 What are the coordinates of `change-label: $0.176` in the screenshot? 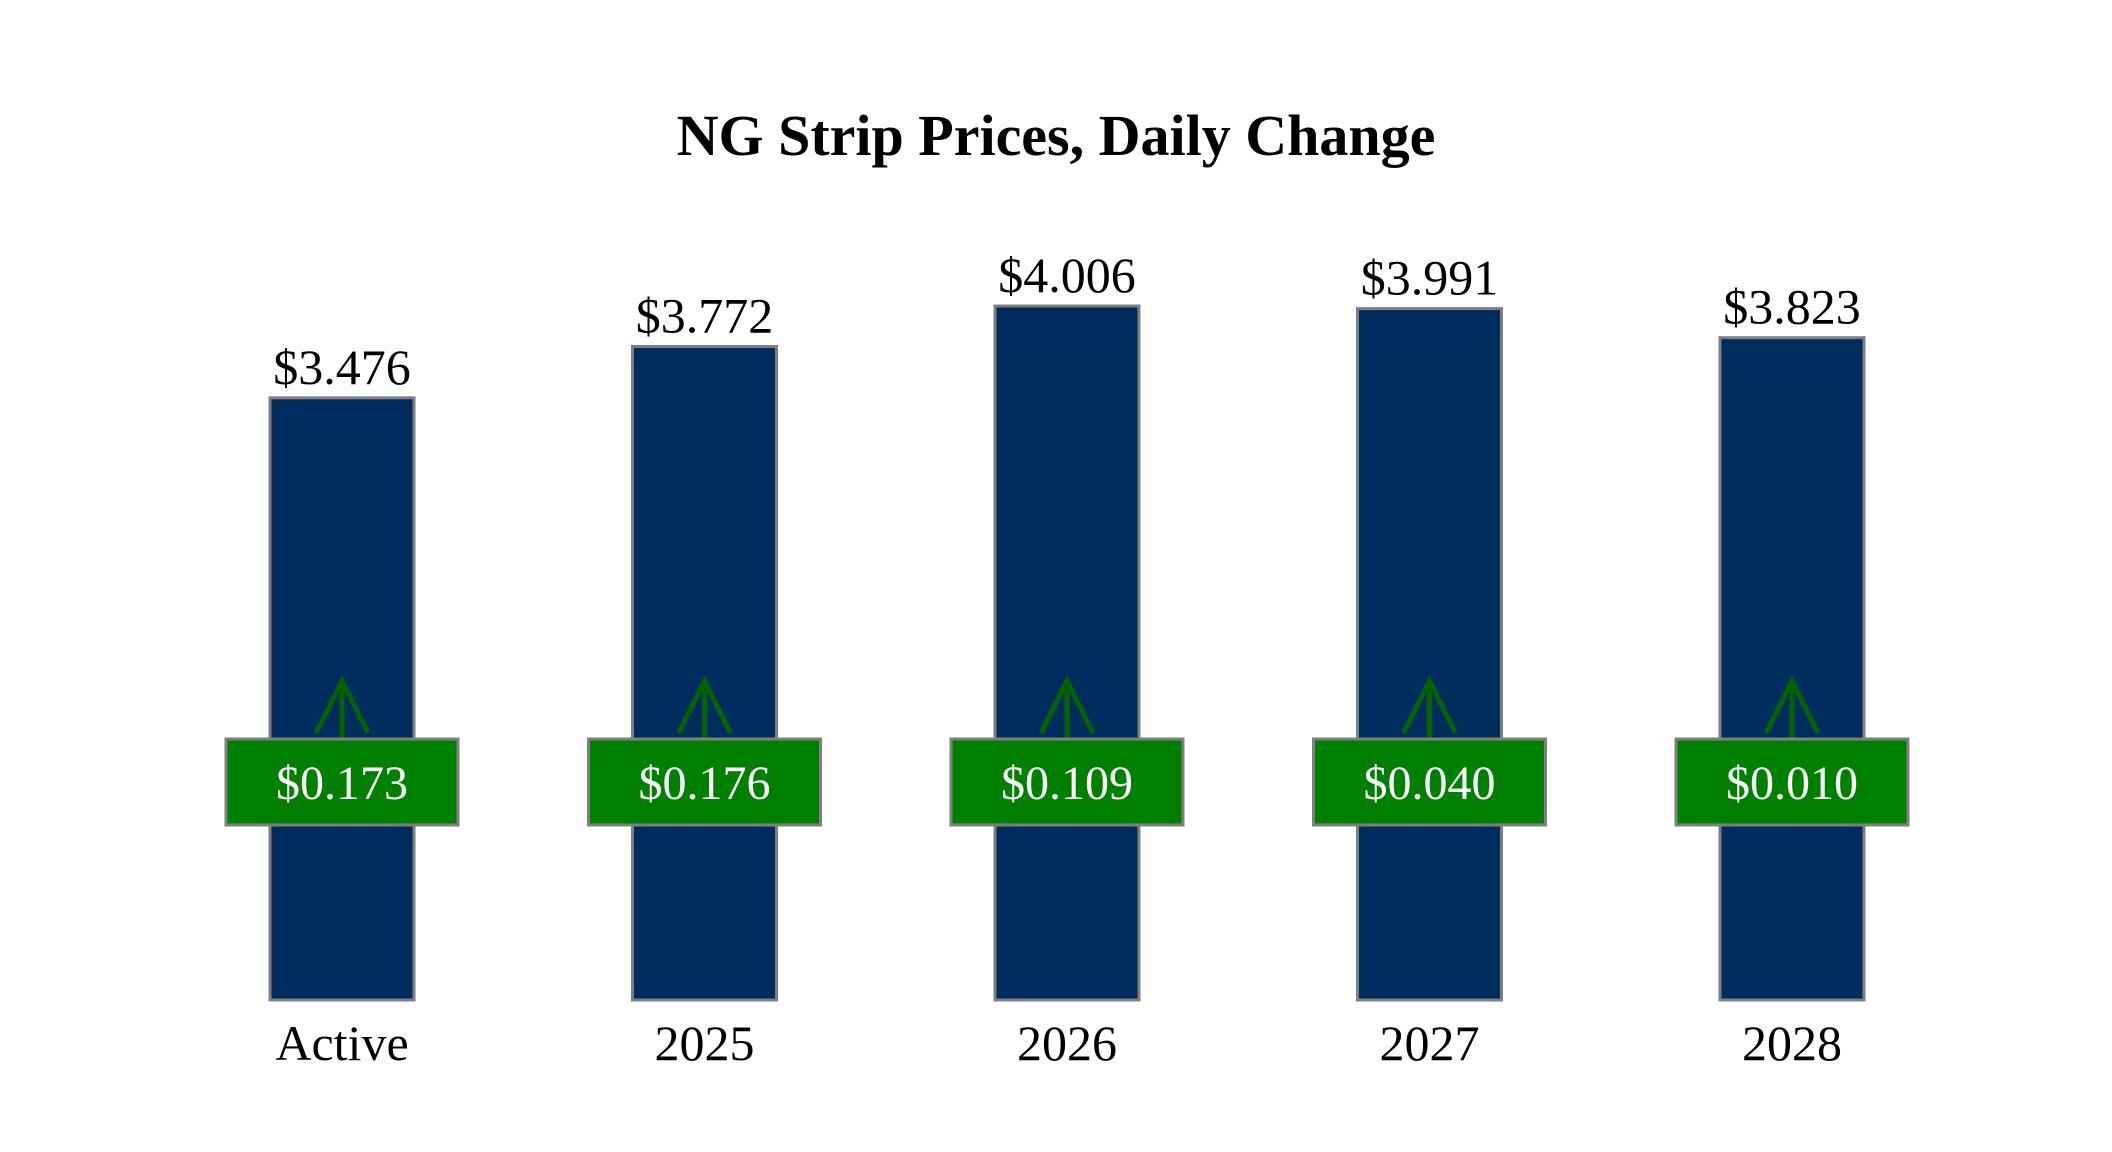 It's located at (705, 783).